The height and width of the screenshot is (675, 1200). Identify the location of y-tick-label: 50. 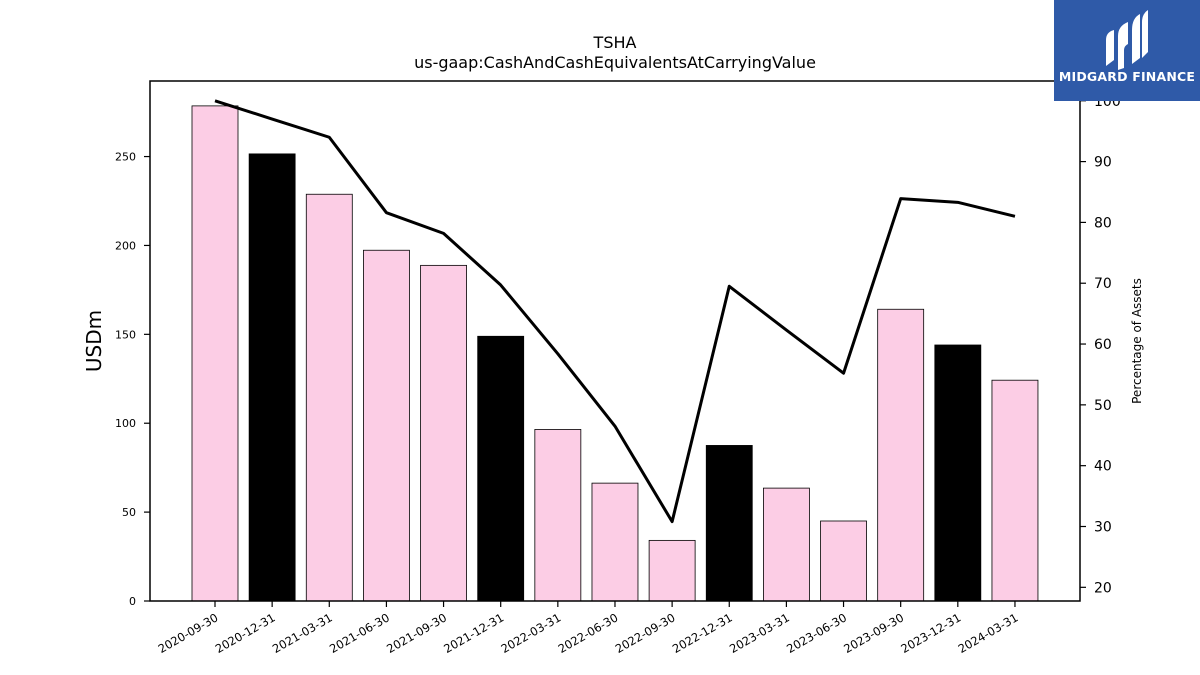
(129, 512).